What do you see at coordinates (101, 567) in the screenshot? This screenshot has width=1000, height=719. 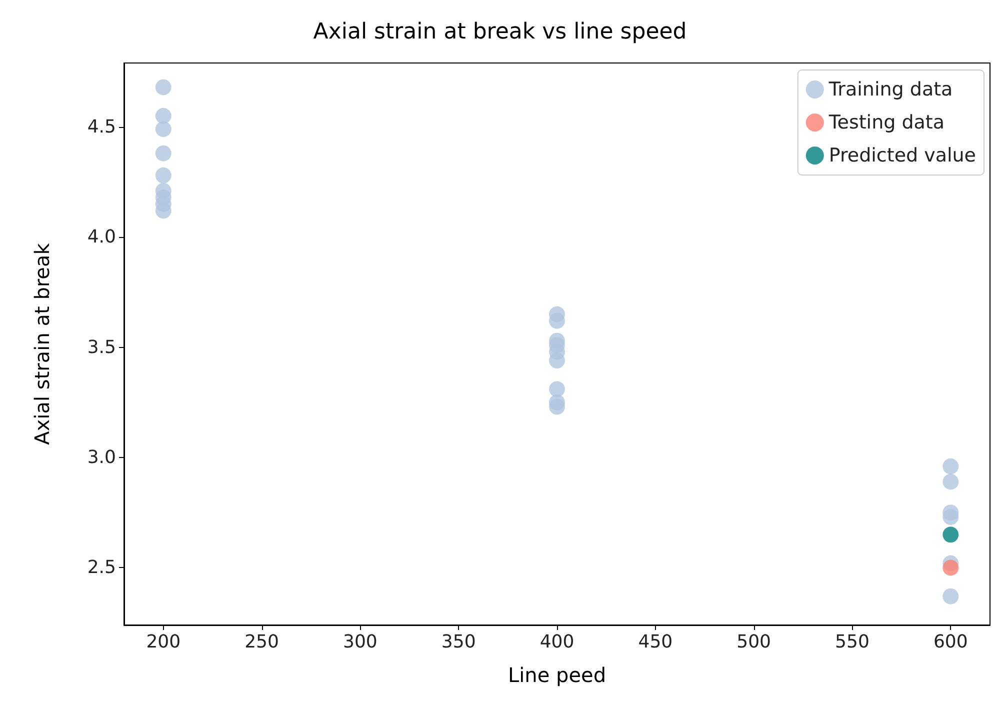 I see `y-tick-label: 2.5` at bounding box center [101, 567].